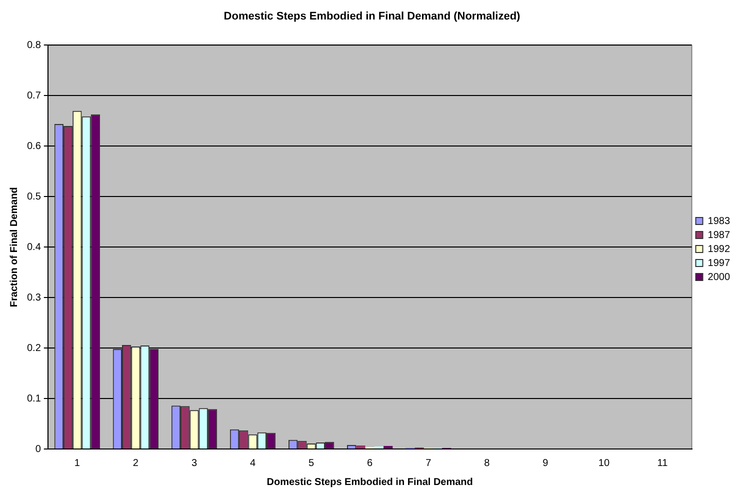 This screenshot has height=496, width=744. Describe the element at coordinates (545, 463) in the screenshot. I see `x-tick-label: 9` at that location.